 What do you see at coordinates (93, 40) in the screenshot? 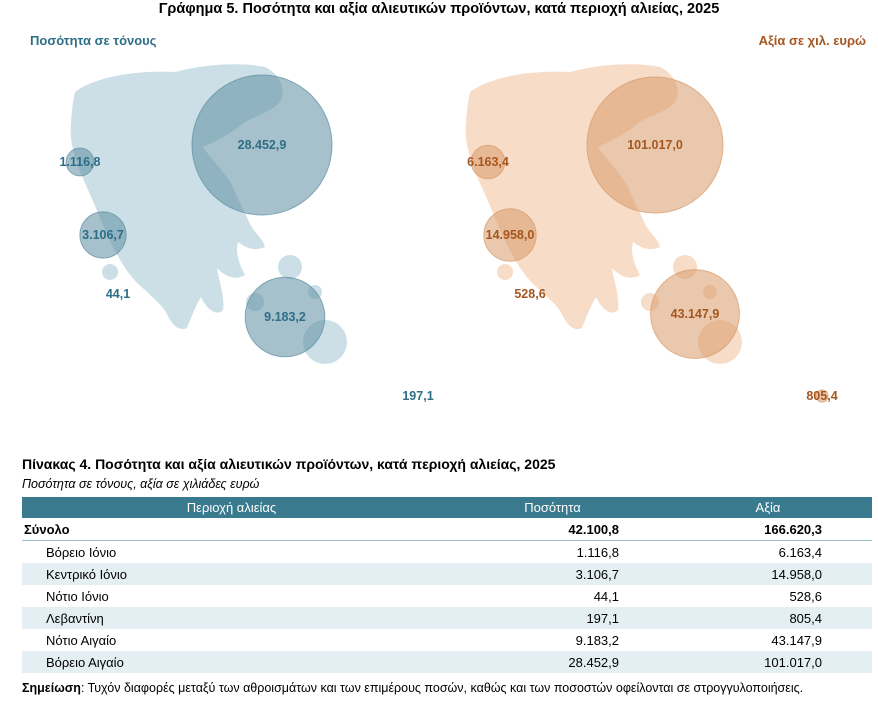
I see `quantity-map-label: Ποσότητα σε τόνους` at bounding box center [93, 40].